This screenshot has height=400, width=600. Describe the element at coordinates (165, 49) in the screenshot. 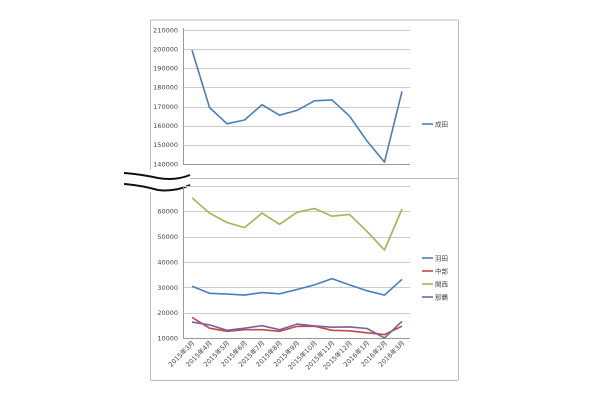

I see `y-tick-label: 200000` at that location.